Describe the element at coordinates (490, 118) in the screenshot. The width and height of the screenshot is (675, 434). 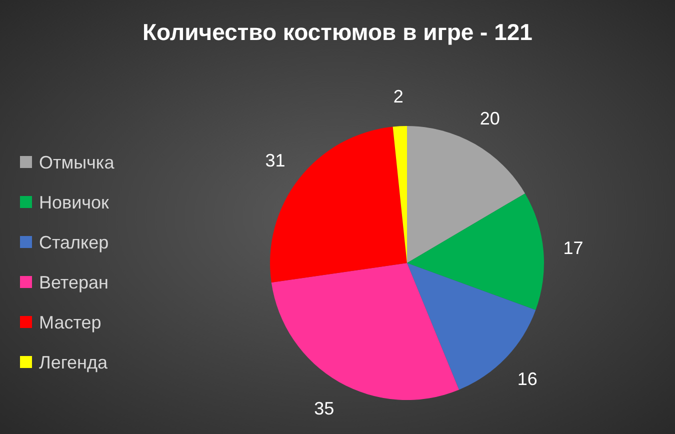
I see `data-label: 20` at that location.